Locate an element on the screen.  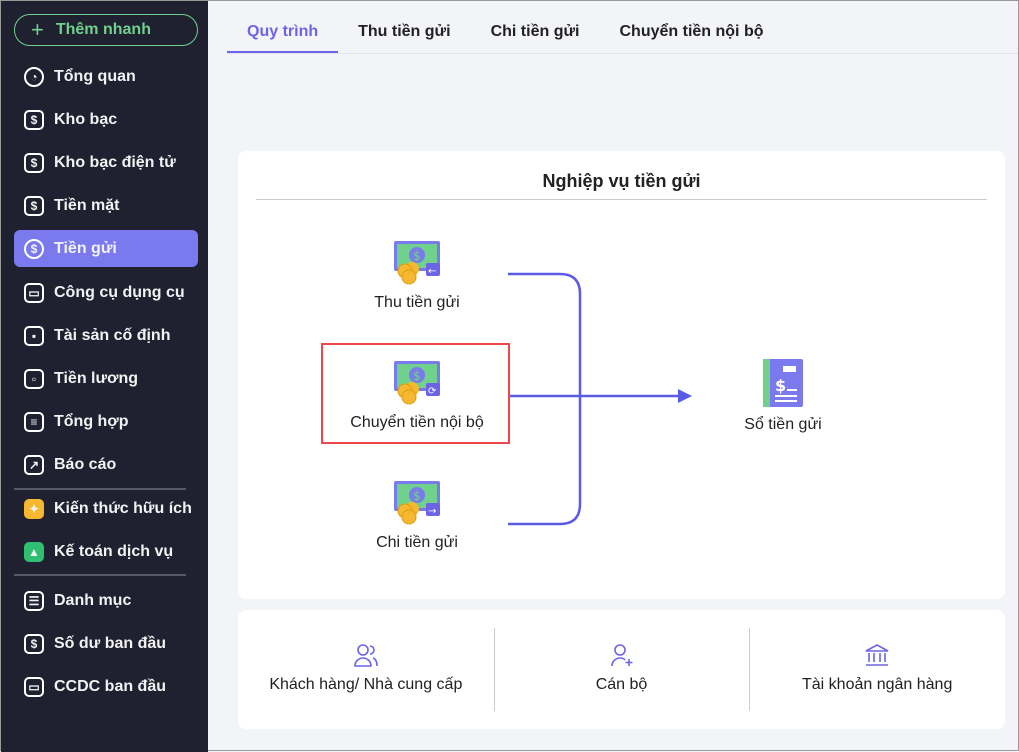
bank-icon is located at coordinates (877, 655).